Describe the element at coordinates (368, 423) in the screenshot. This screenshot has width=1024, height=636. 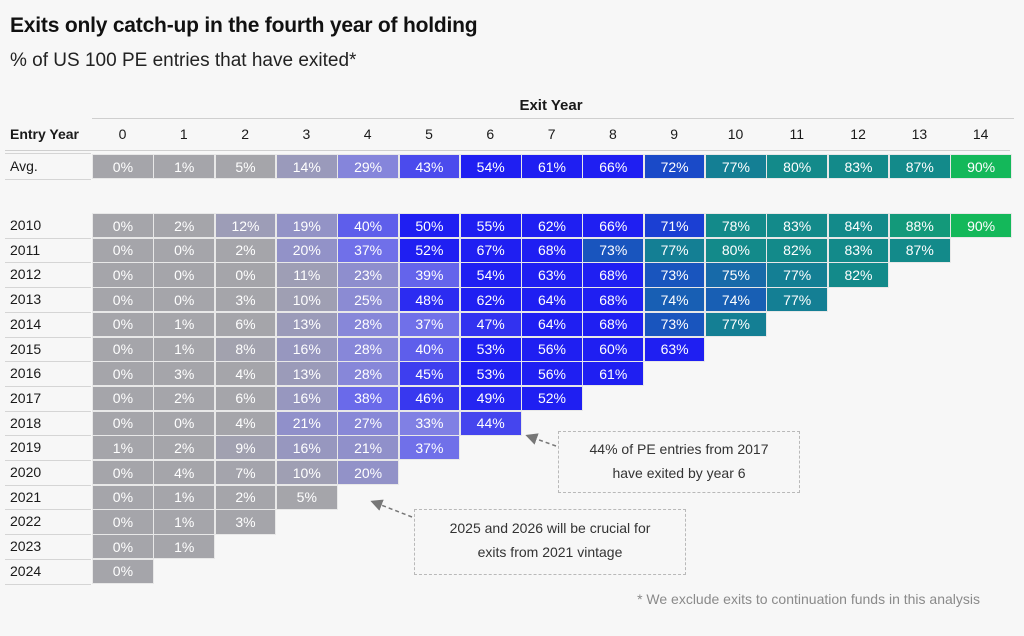
I see `cell-2018-exit-4: 27%` at that location.